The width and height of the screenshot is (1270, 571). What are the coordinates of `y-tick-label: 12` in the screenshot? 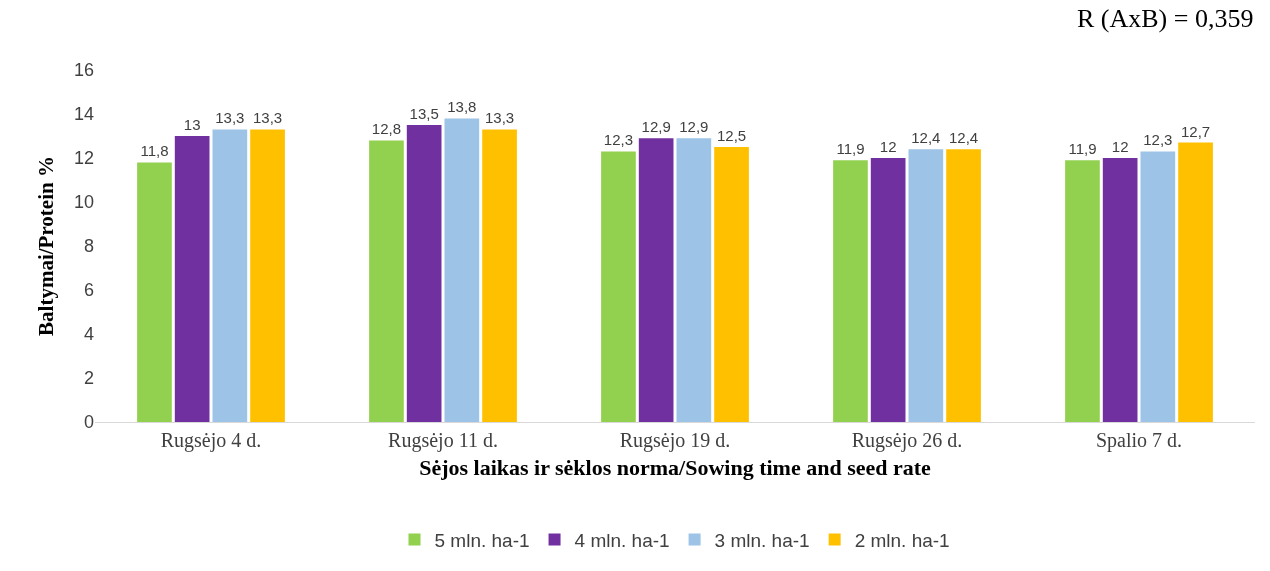 It's located at (83, 158).